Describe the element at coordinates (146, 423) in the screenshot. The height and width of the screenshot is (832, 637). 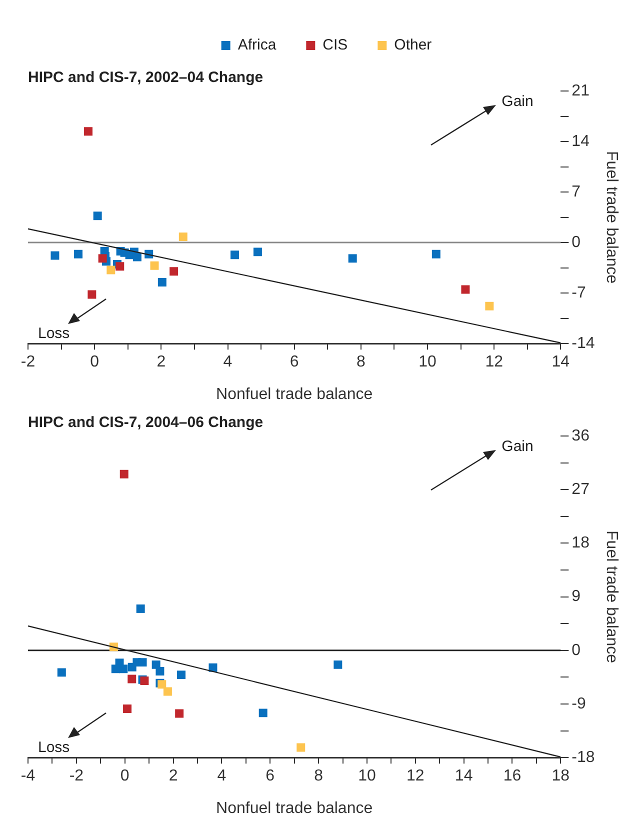
I see `chart-title: HIPC and CIS-7, 2004–06 Change` at that location.